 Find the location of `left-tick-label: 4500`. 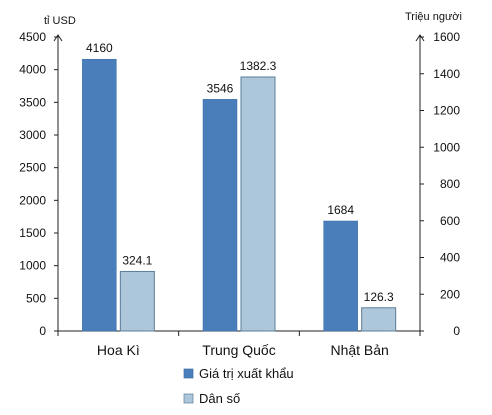

left-tick-label: 4500 is located at coordinates (32, 37).